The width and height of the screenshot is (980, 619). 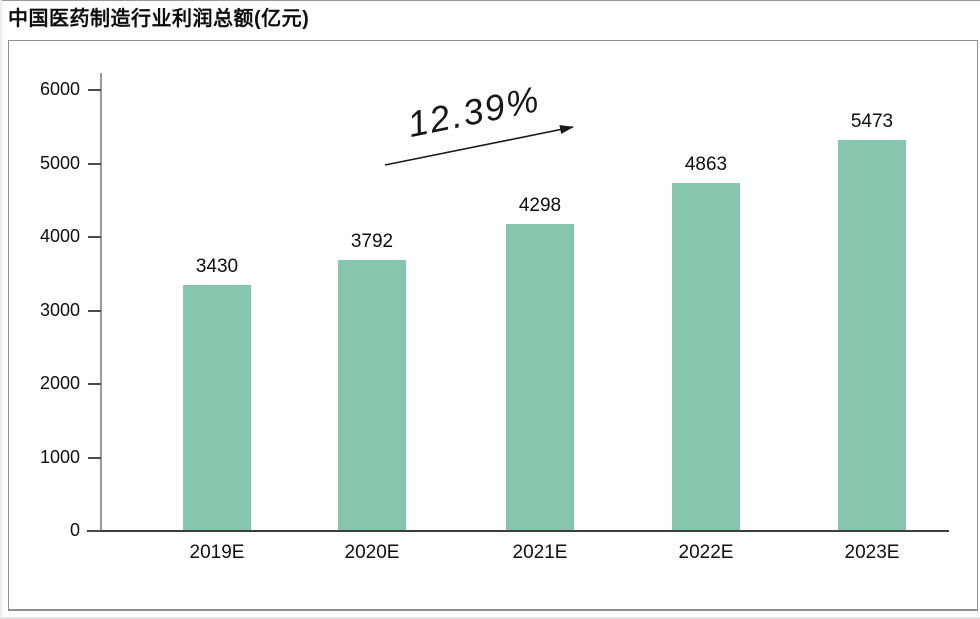 What do you see at coordinates (217, 407) in the screenshot?
I see `bar-2019E` at bounding box center [217, 407].